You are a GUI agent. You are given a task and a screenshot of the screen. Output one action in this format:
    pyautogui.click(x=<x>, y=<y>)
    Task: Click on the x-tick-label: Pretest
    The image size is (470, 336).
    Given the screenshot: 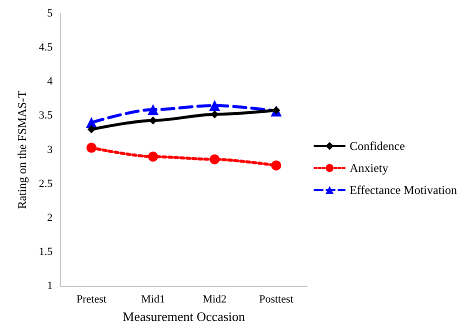 What is the action you would take?
    pyautogui.click(x=91, y=300)
    